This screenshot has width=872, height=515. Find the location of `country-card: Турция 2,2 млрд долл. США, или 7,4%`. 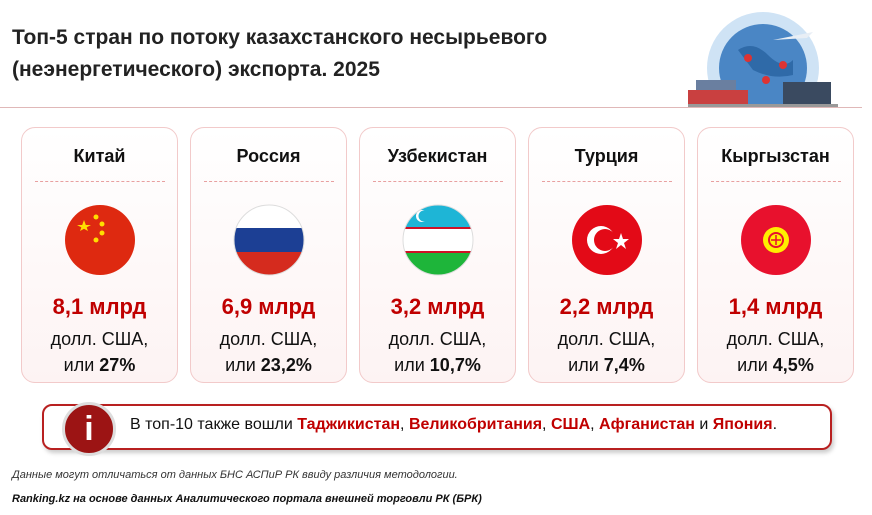

country-card: Турция 2,2 млрд долл. США, или 7,4% is located at coordinates (606, 255).